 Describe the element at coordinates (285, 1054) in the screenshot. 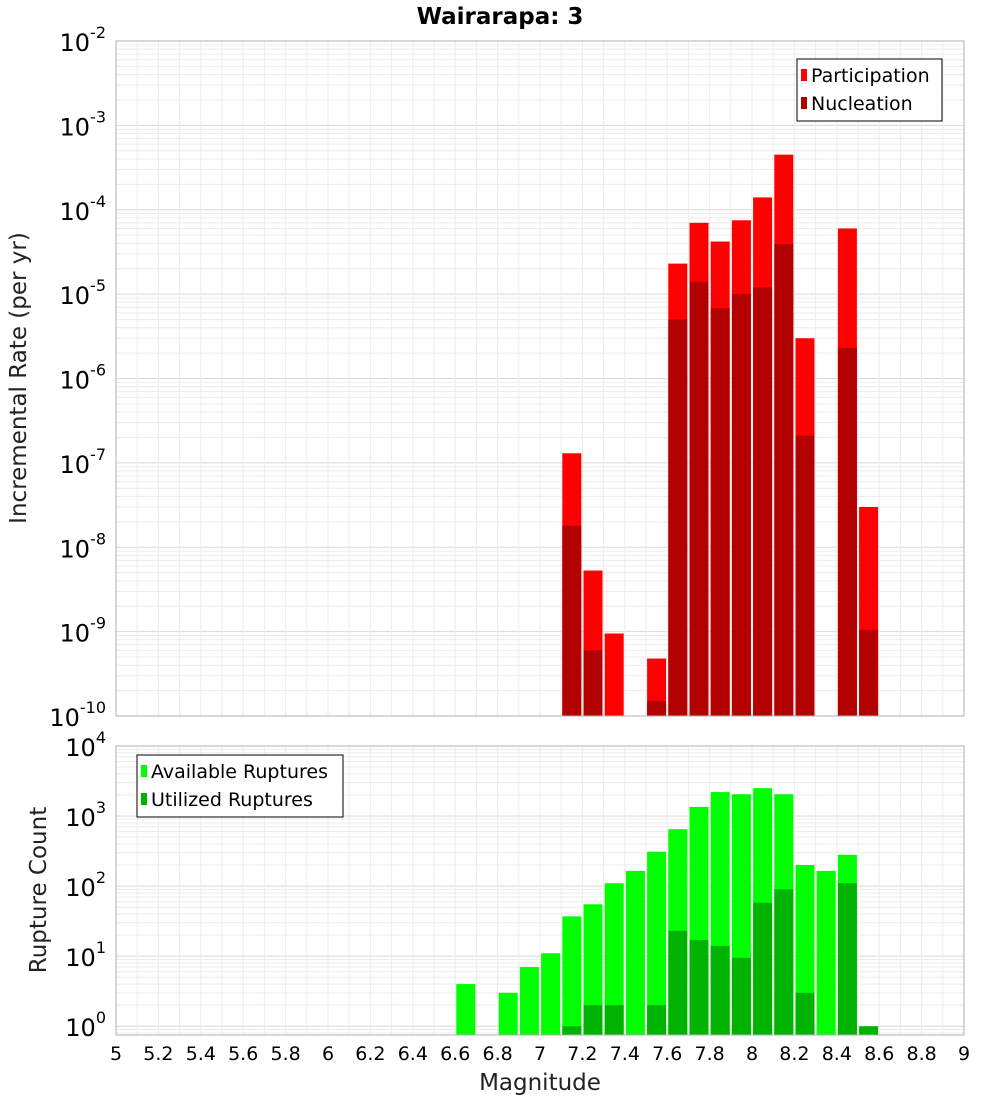

I see `x-tick-label: 5.8` at that location.